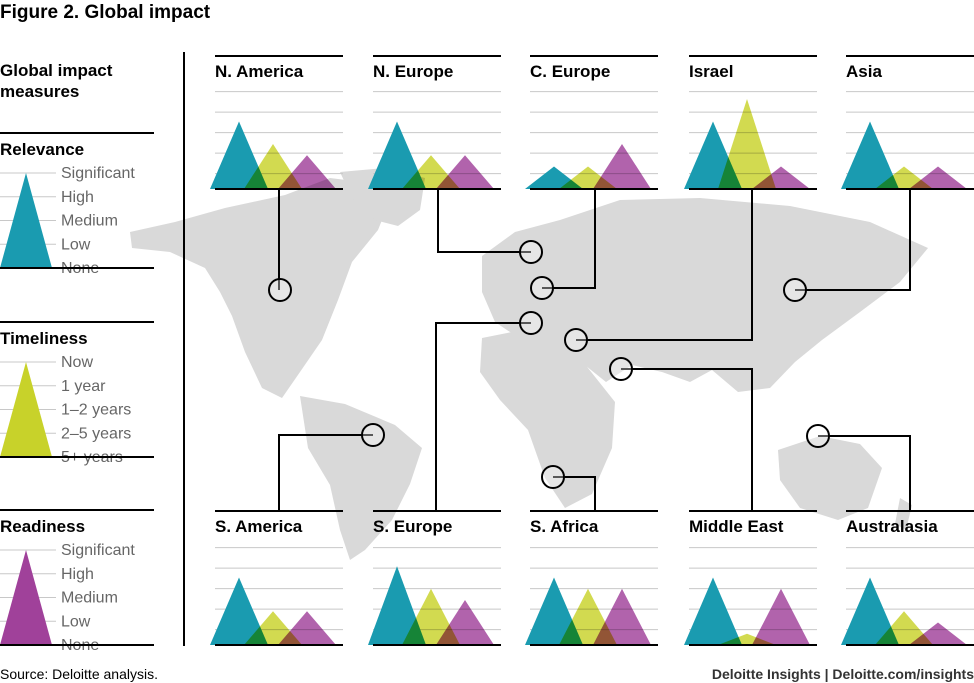  What do you see at coordinates (260, 288) in the screenshot?
I see `map-north-america` at bounding box center [260, 288].